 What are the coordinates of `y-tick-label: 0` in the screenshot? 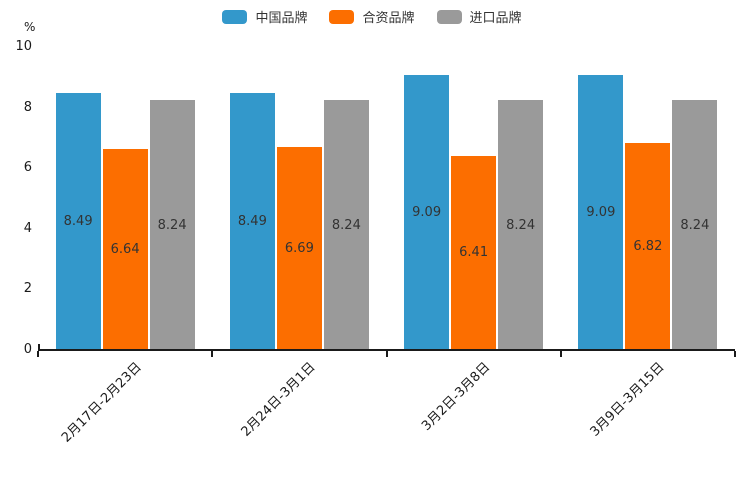 It's located at (27, 349).